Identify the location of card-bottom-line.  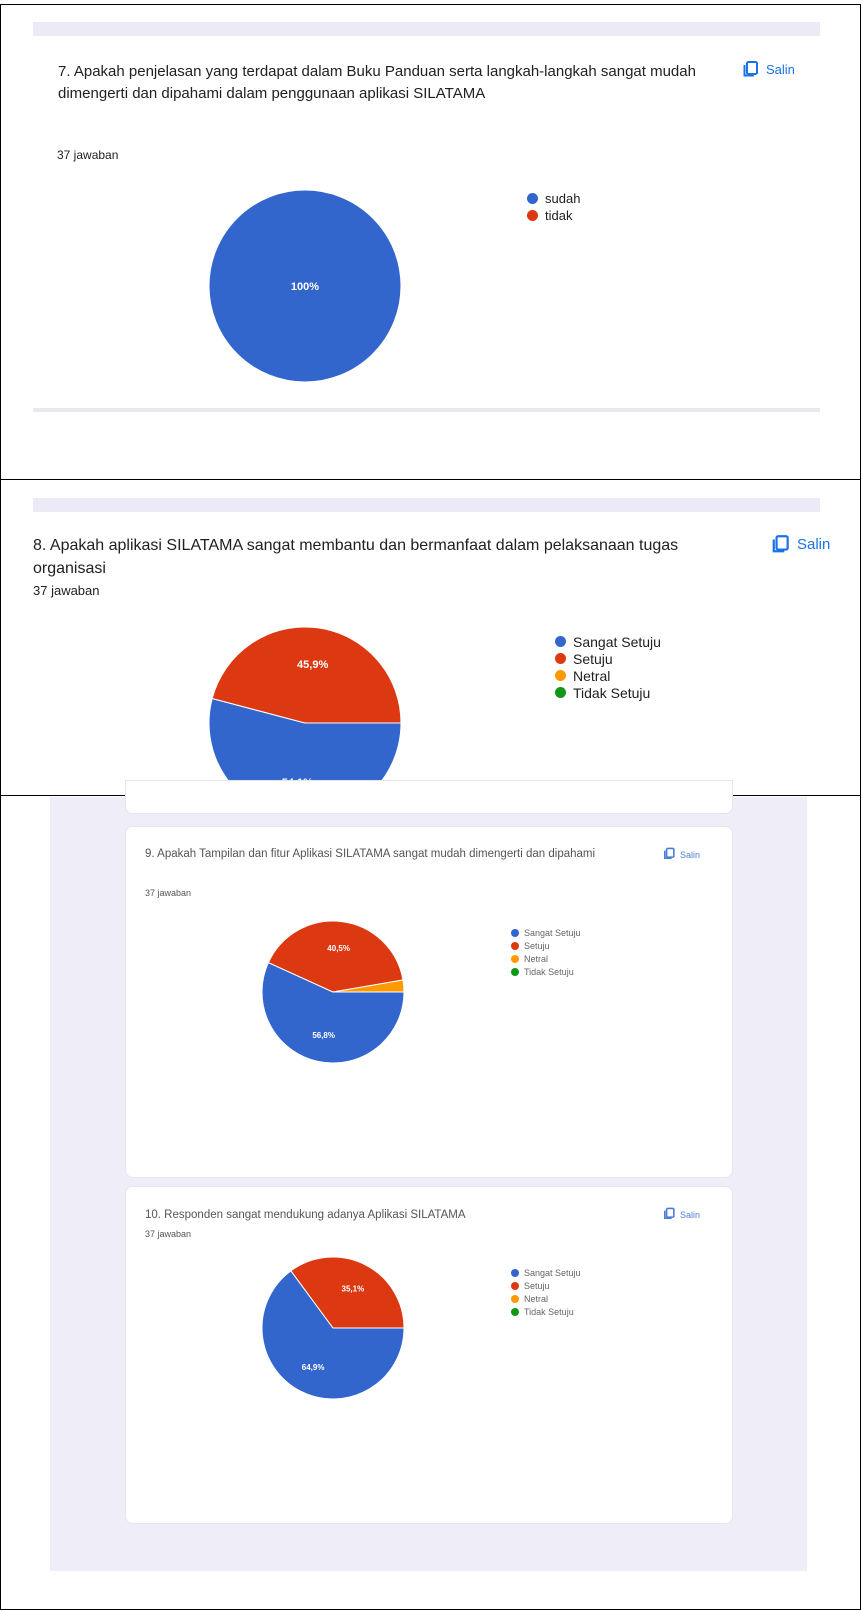
(426, 410).